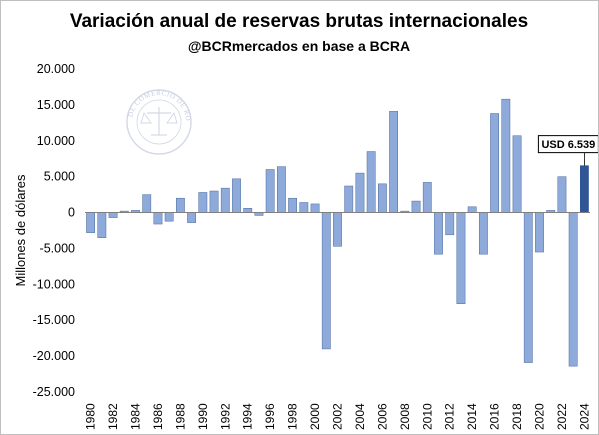  I want to click on y-tick-label: 5.000, so click(59, 177).